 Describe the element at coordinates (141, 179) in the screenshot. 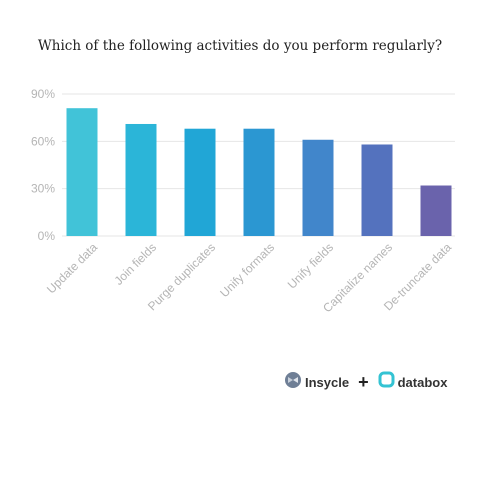

I see `bar-join-fields` at that location.